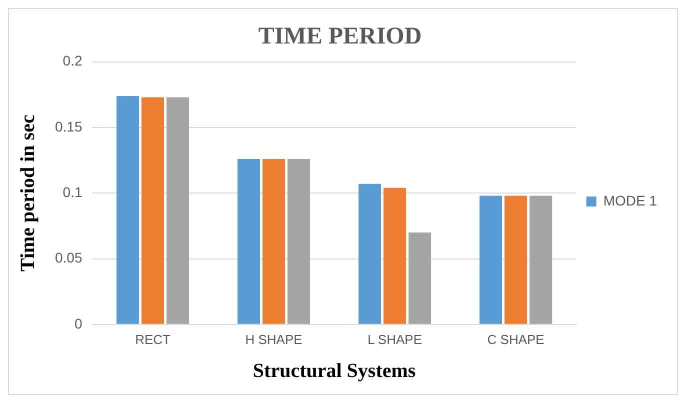 The image size is (686, 403). Describe the element at coordinates (334, 371) in the screenshot. I see `x-axis-title: Structural Systems` at that location.